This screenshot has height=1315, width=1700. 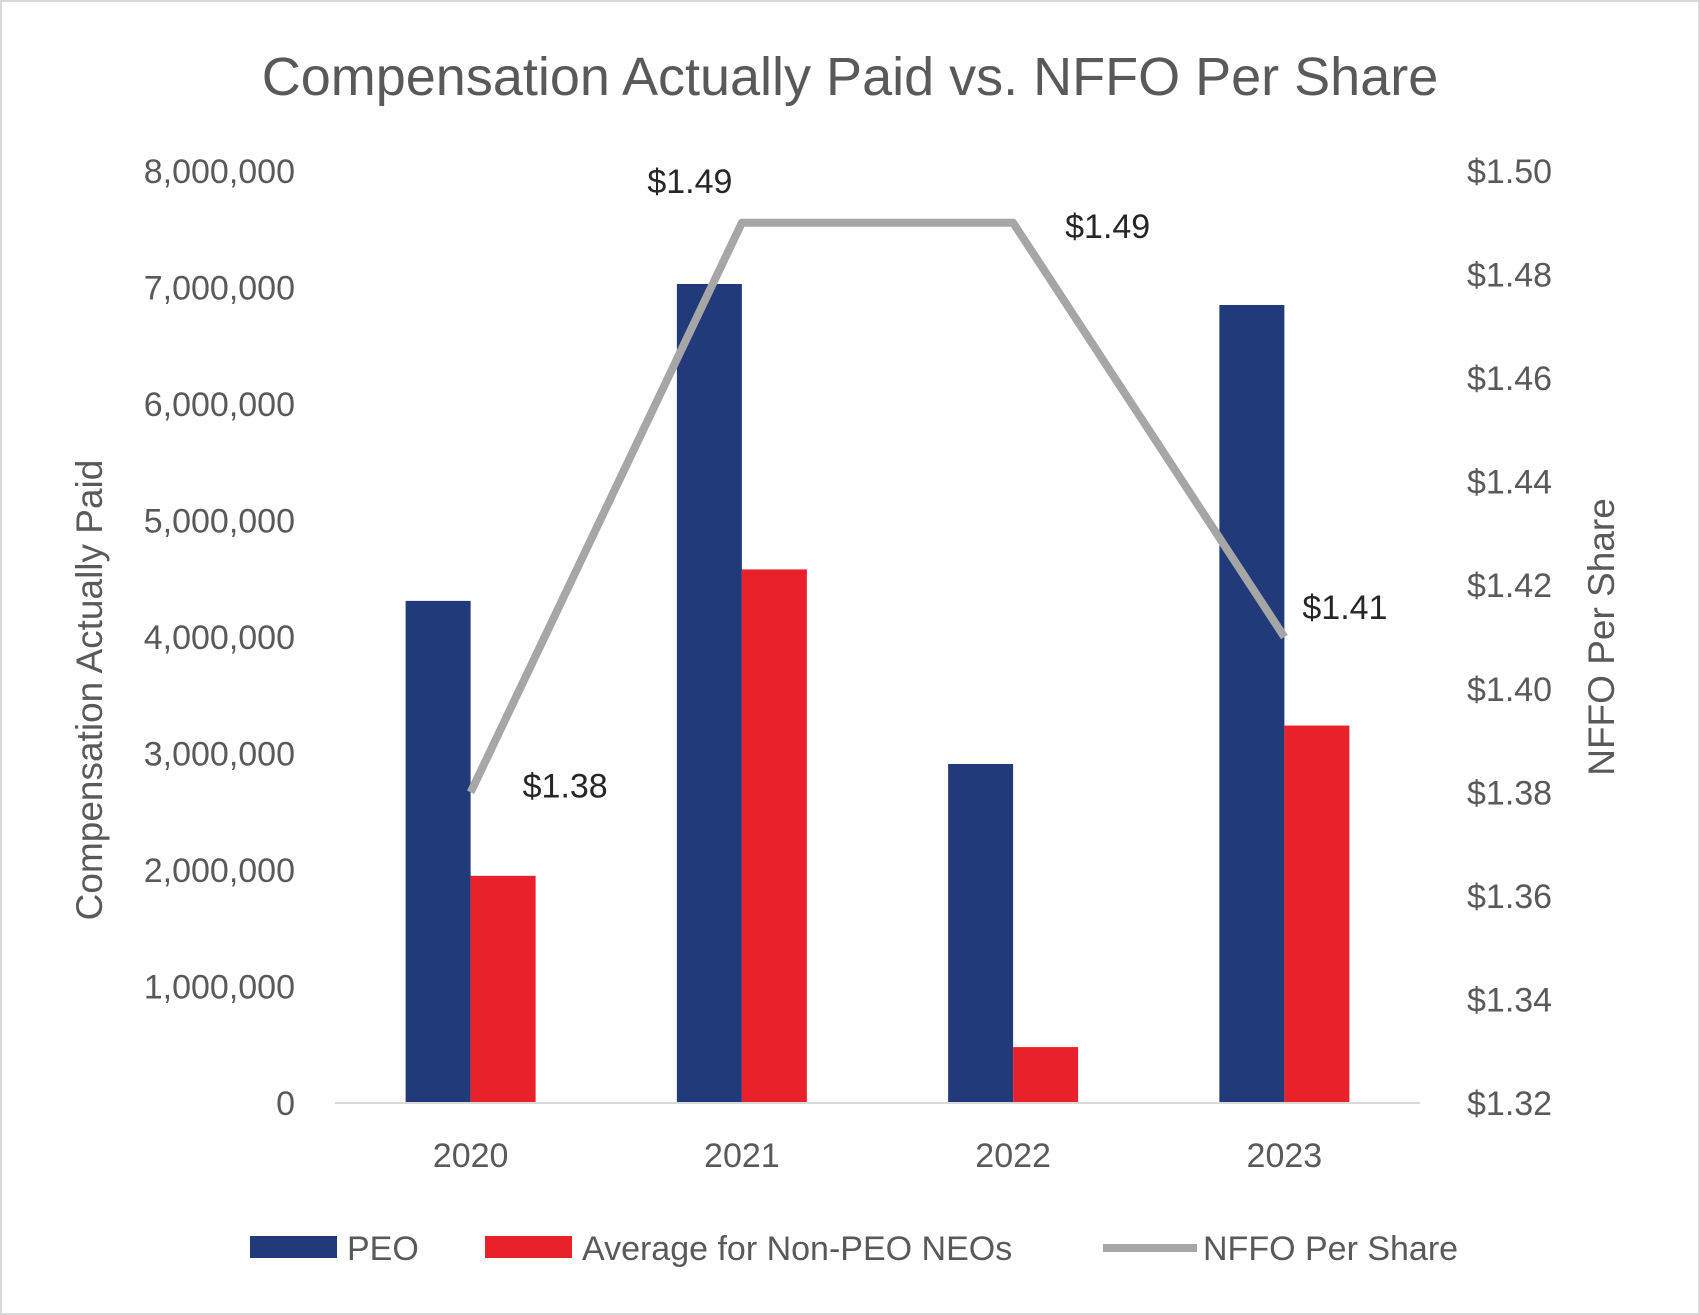 What do you see at coordinates (1330, 1249) in the screenshot?
I see `legend-label-nffo: NFFO Per Share` at bounding box center [1330, 1249].